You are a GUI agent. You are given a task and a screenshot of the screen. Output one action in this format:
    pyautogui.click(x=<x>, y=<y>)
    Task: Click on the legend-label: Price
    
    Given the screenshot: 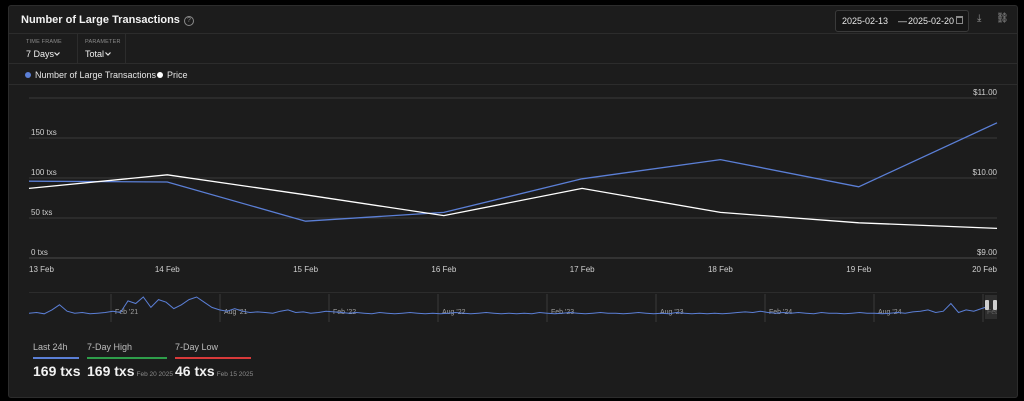 What is the action you would take?
    pyautogui.click(x=177, y=75)
    